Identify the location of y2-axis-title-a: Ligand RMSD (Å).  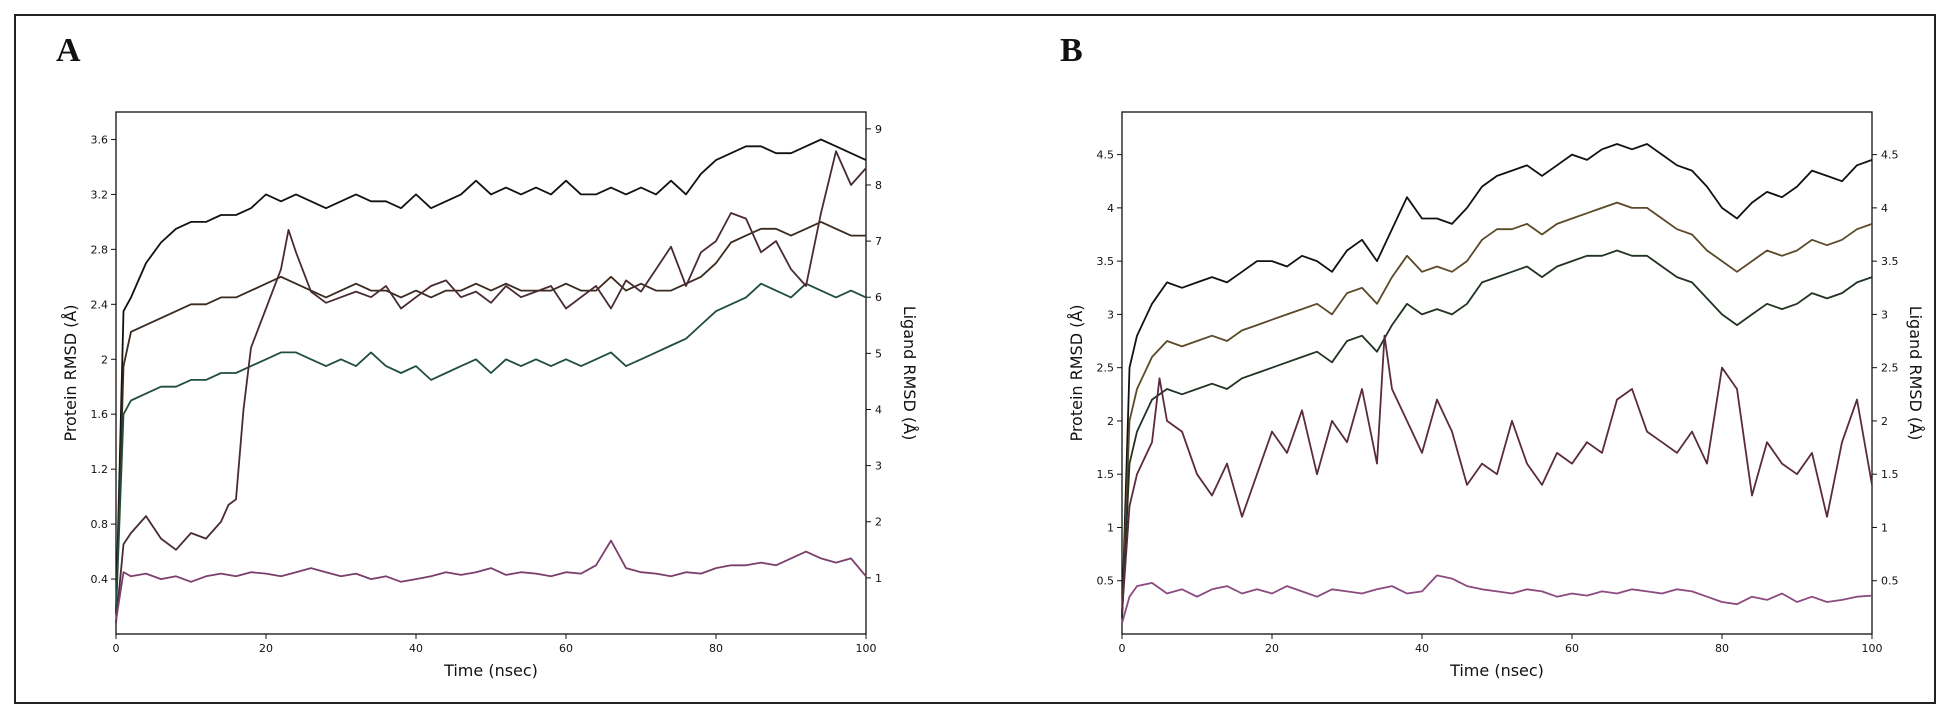
(909, 373).